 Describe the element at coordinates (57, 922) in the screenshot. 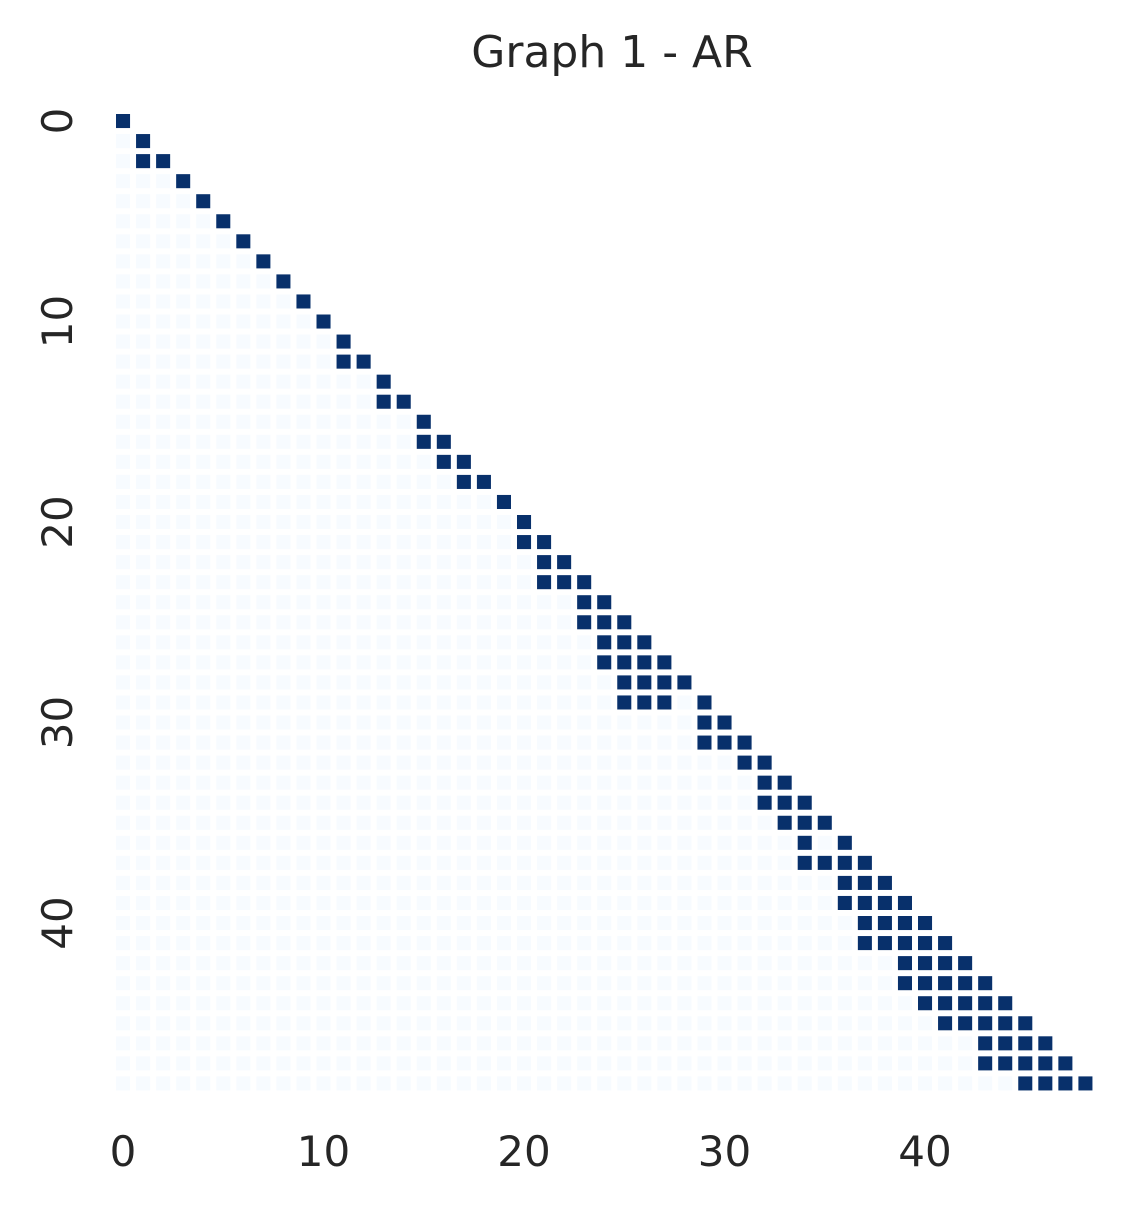

I see `y-tick-label: 40` at that location.